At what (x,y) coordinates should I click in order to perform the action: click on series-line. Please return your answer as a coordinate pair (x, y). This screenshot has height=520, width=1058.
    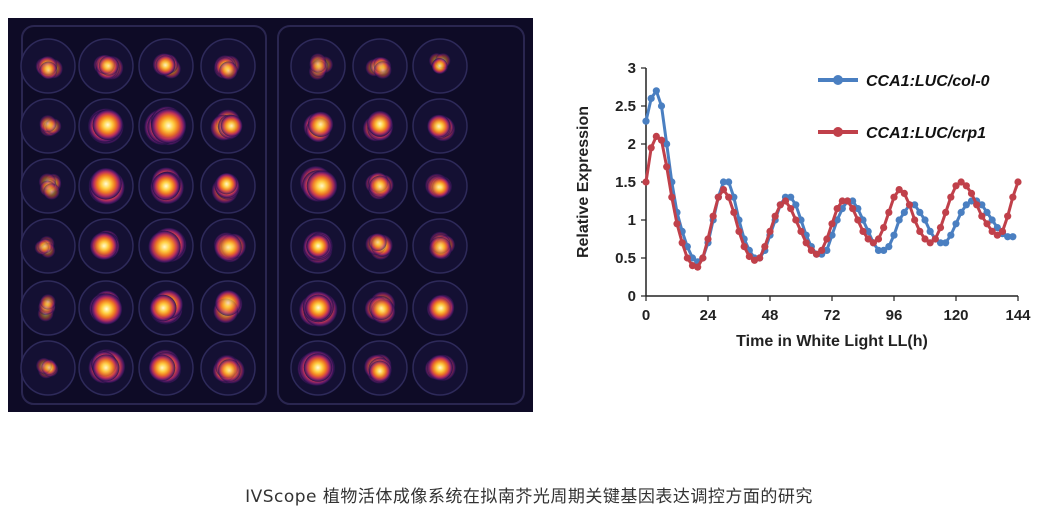
    Looking at the image, I should click on (832, 201).